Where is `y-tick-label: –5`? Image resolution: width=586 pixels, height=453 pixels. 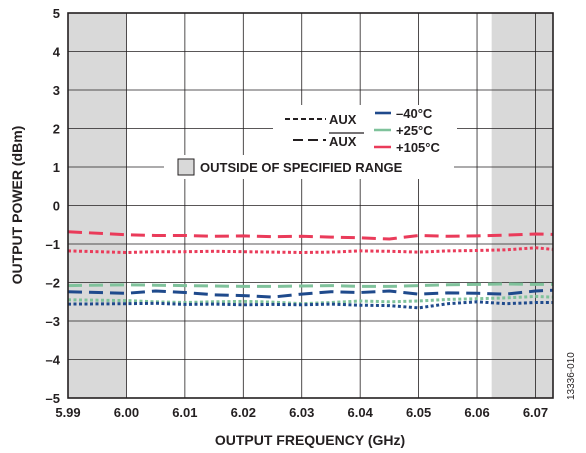 y-tick-label: –5 is located at coordinates (53, 398).